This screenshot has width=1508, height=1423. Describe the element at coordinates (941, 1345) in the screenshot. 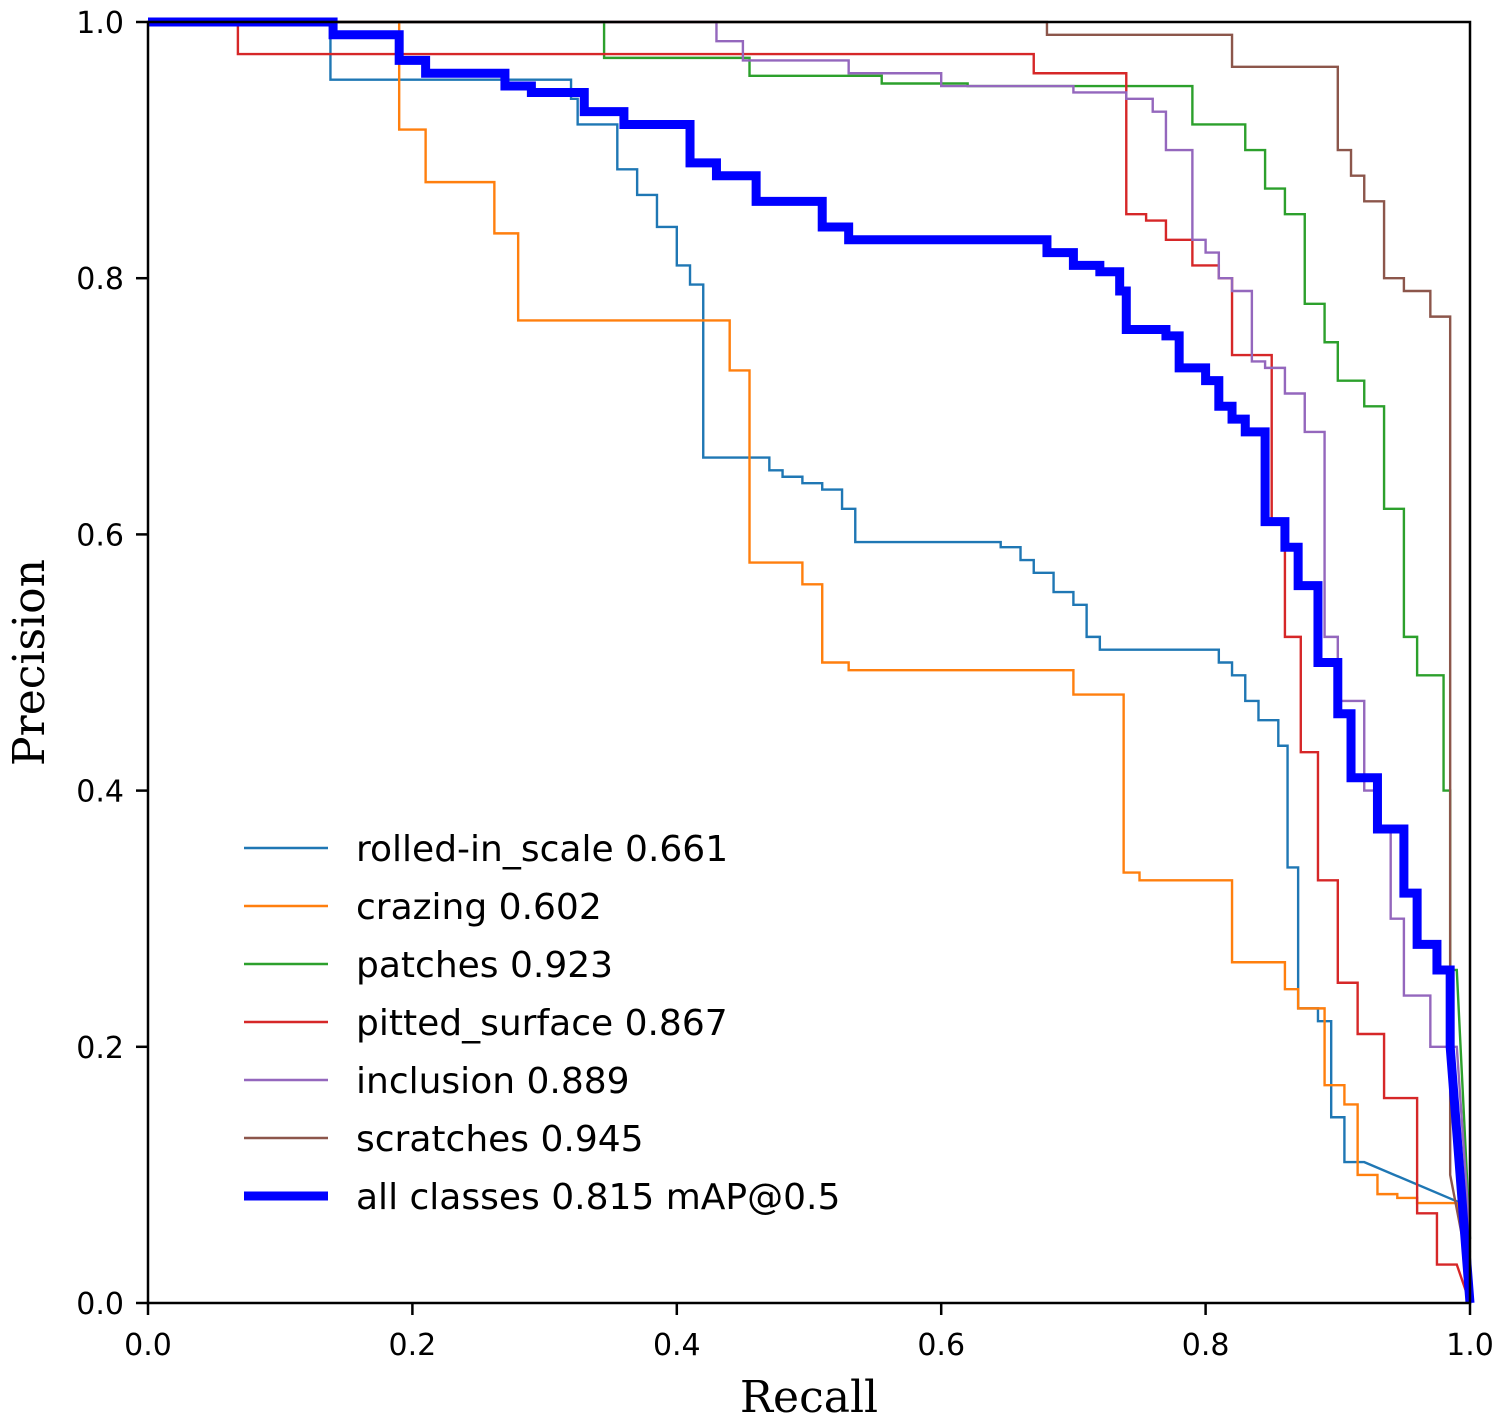

I see `x-tick-label: 0.6` at that location.